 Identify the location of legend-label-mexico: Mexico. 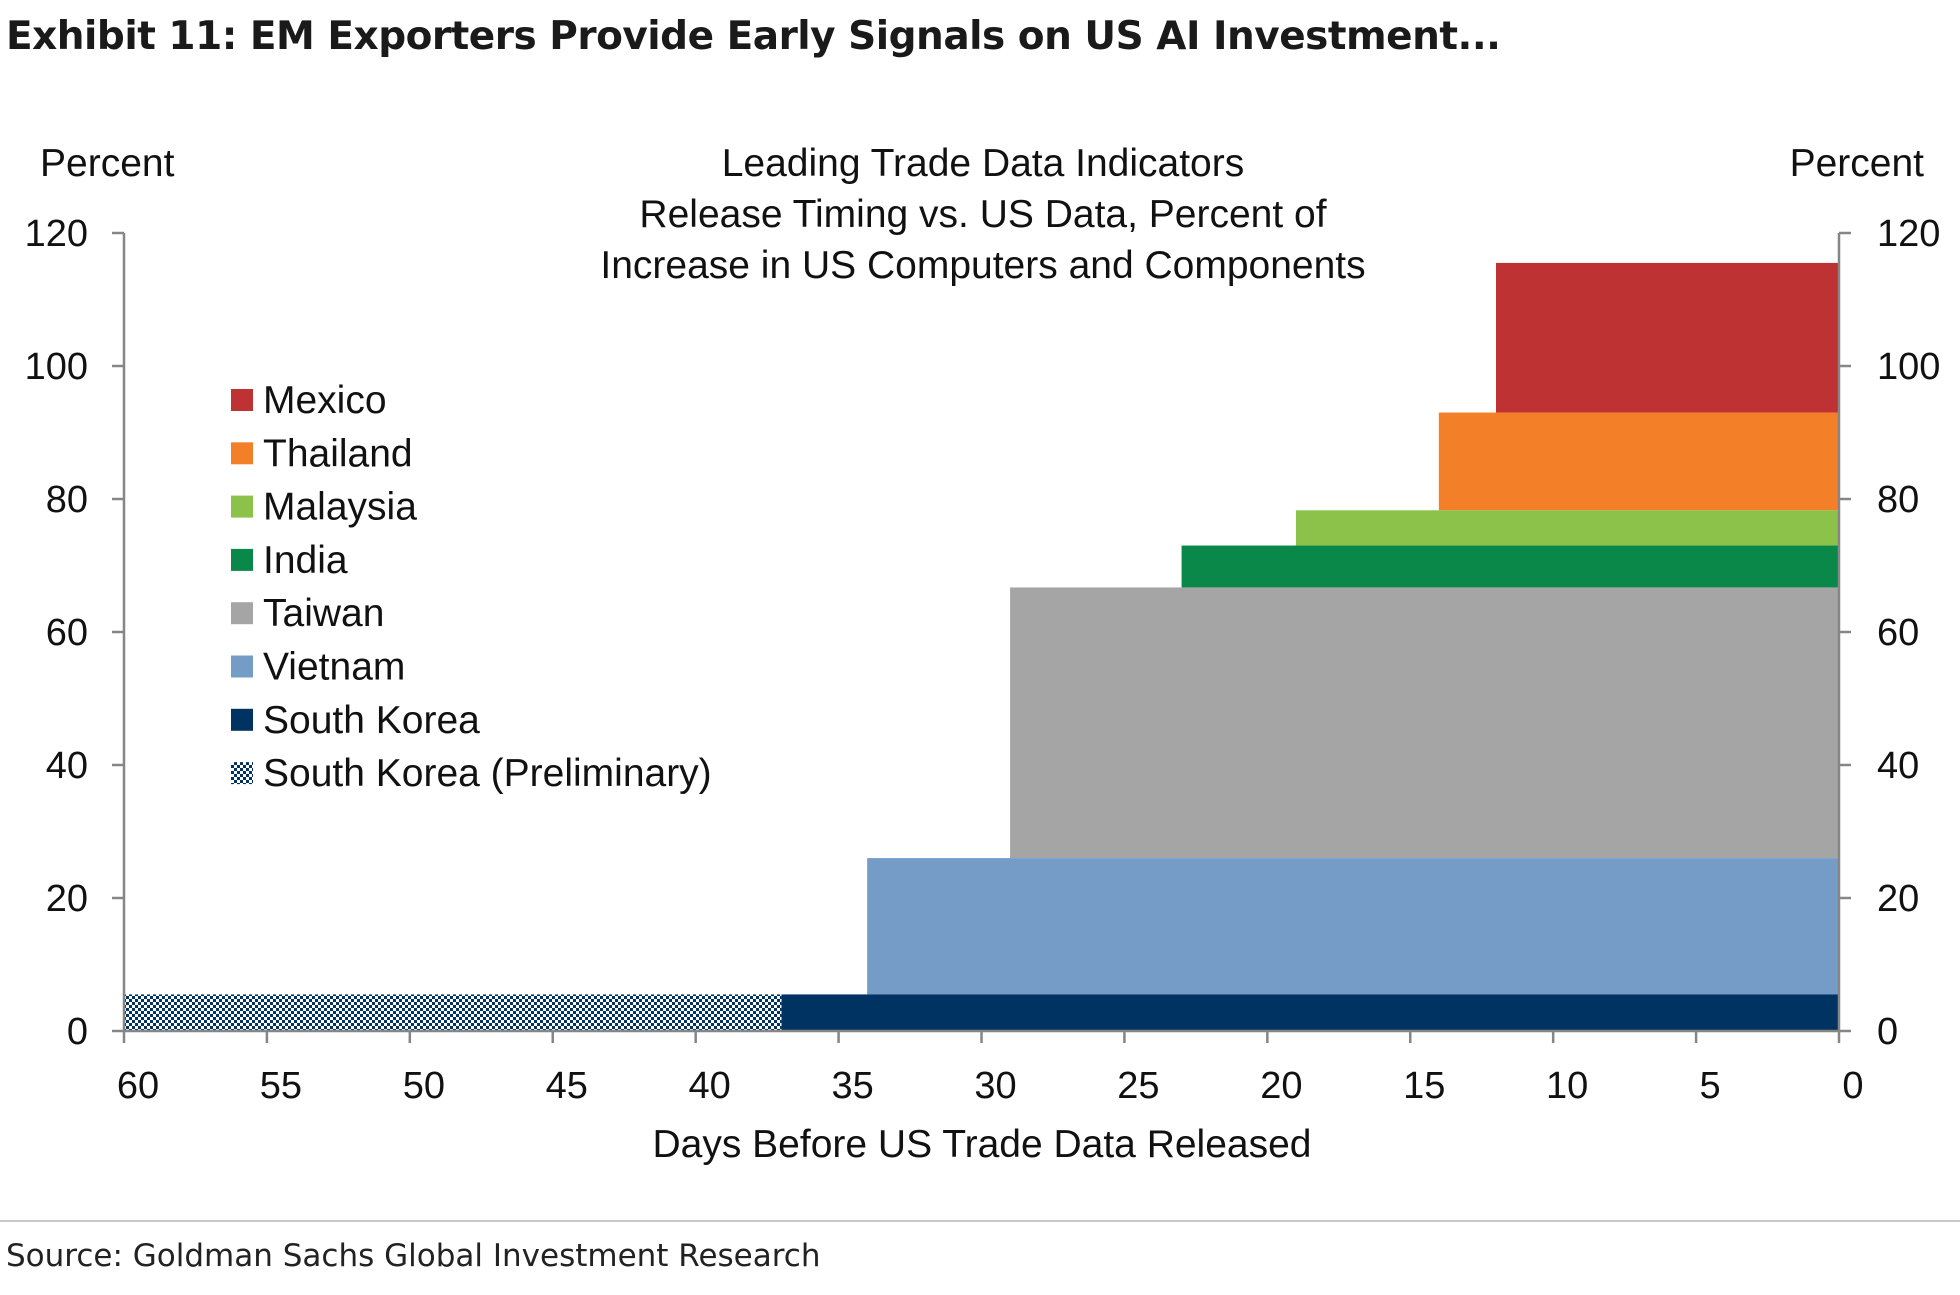
(325, 400).